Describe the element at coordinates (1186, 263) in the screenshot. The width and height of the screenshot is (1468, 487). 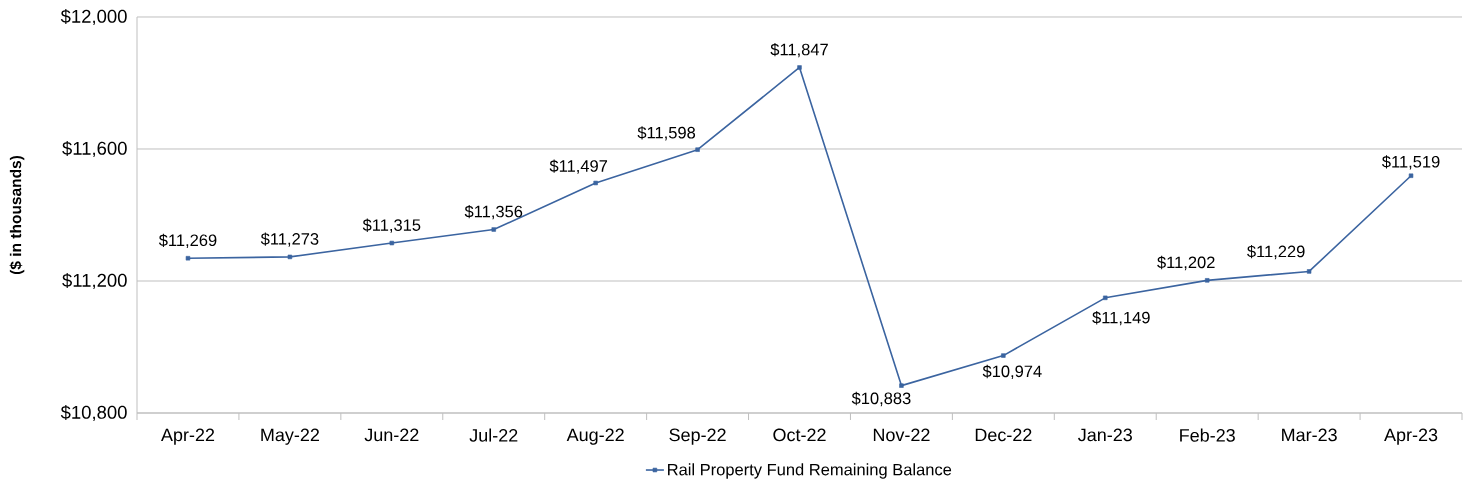
I see `data-label: $11,202` at that location.